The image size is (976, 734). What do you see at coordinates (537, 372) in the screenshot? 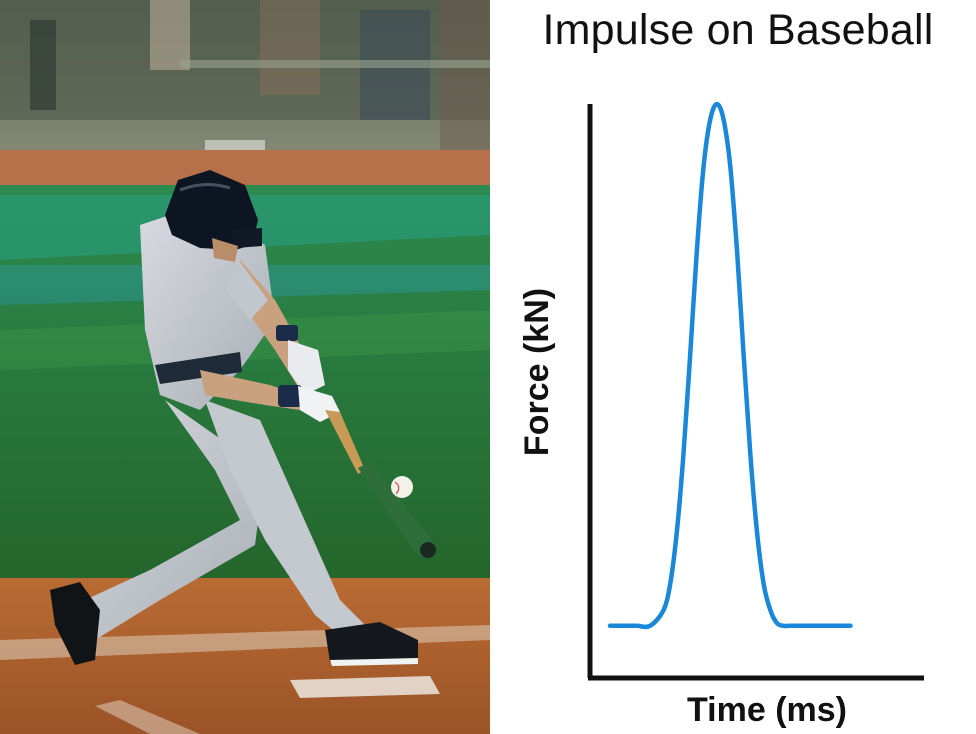
I see `y-axis-label: Force (kN)` at bounding box center [537, 372].